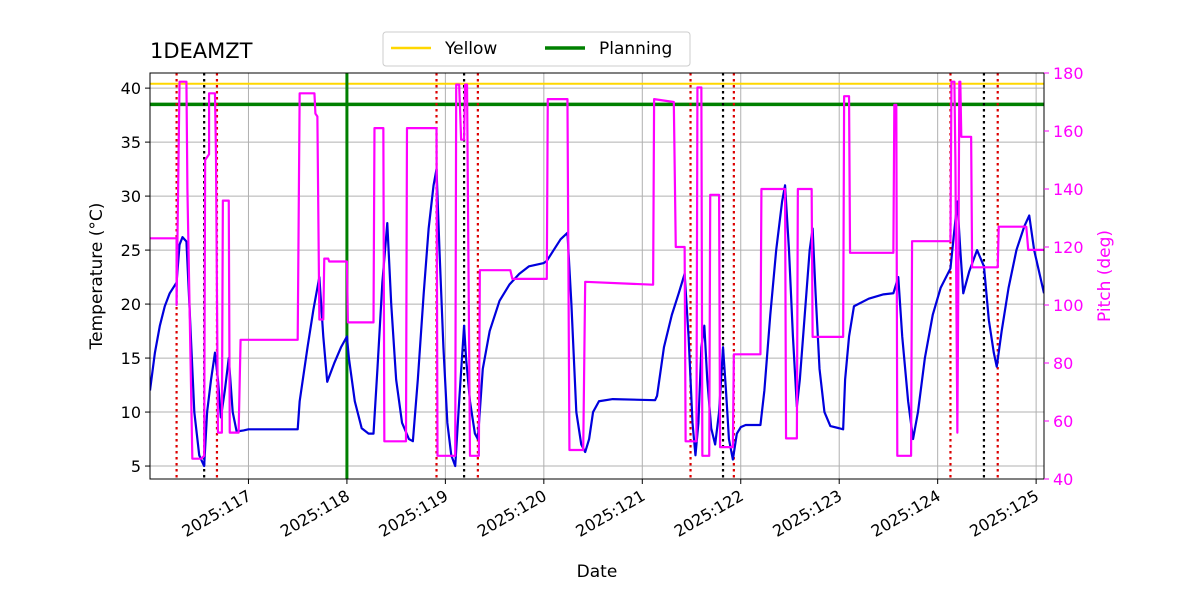 The width and height of the screenshot is (1200, 600). What do you see at coordinates (1068, 247) in the screenshot?
I see `y-right-tick-label-4: 120` at bounding box center [1068, 247].